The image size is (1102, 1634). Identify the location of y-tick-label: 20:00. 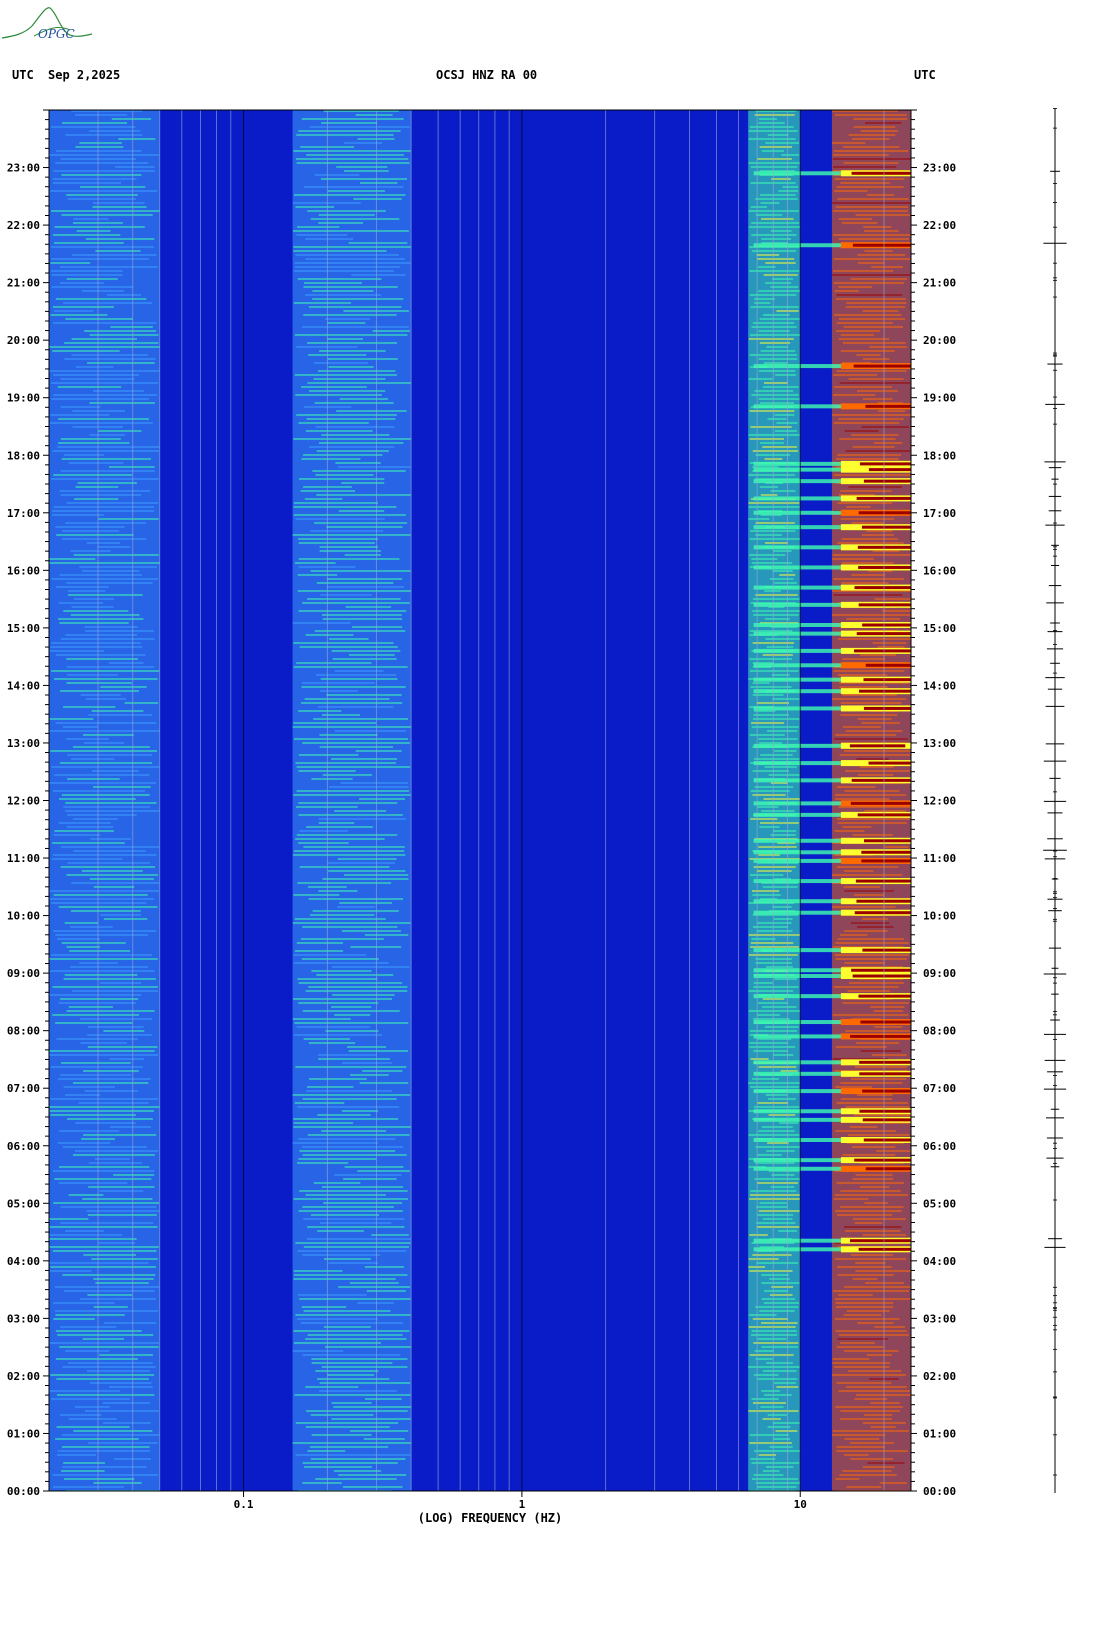
(23, 340).